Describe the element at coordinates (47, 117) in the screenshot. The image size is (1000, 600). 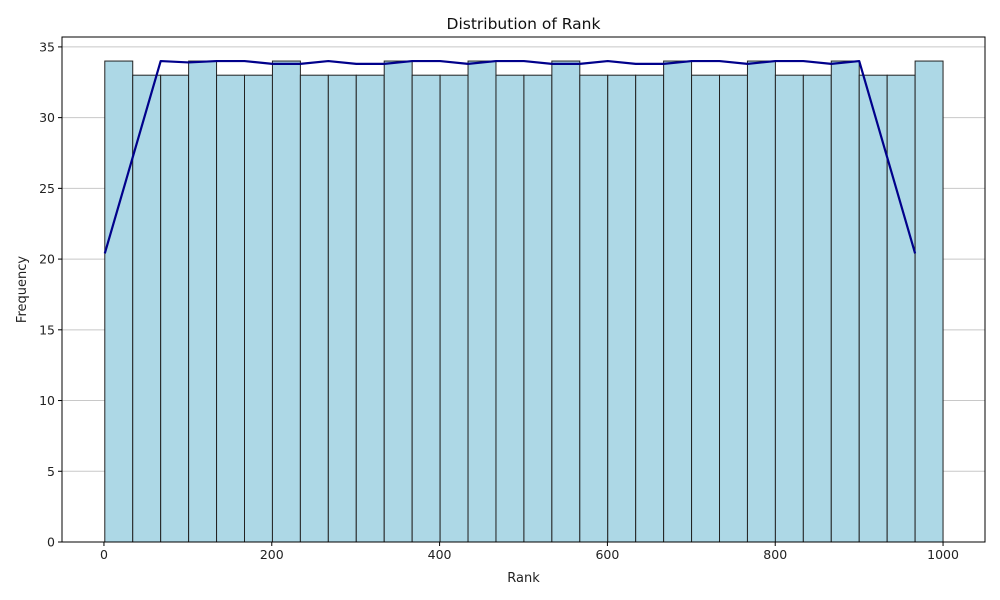
I see `y-tick-label-6: 30` at that location.